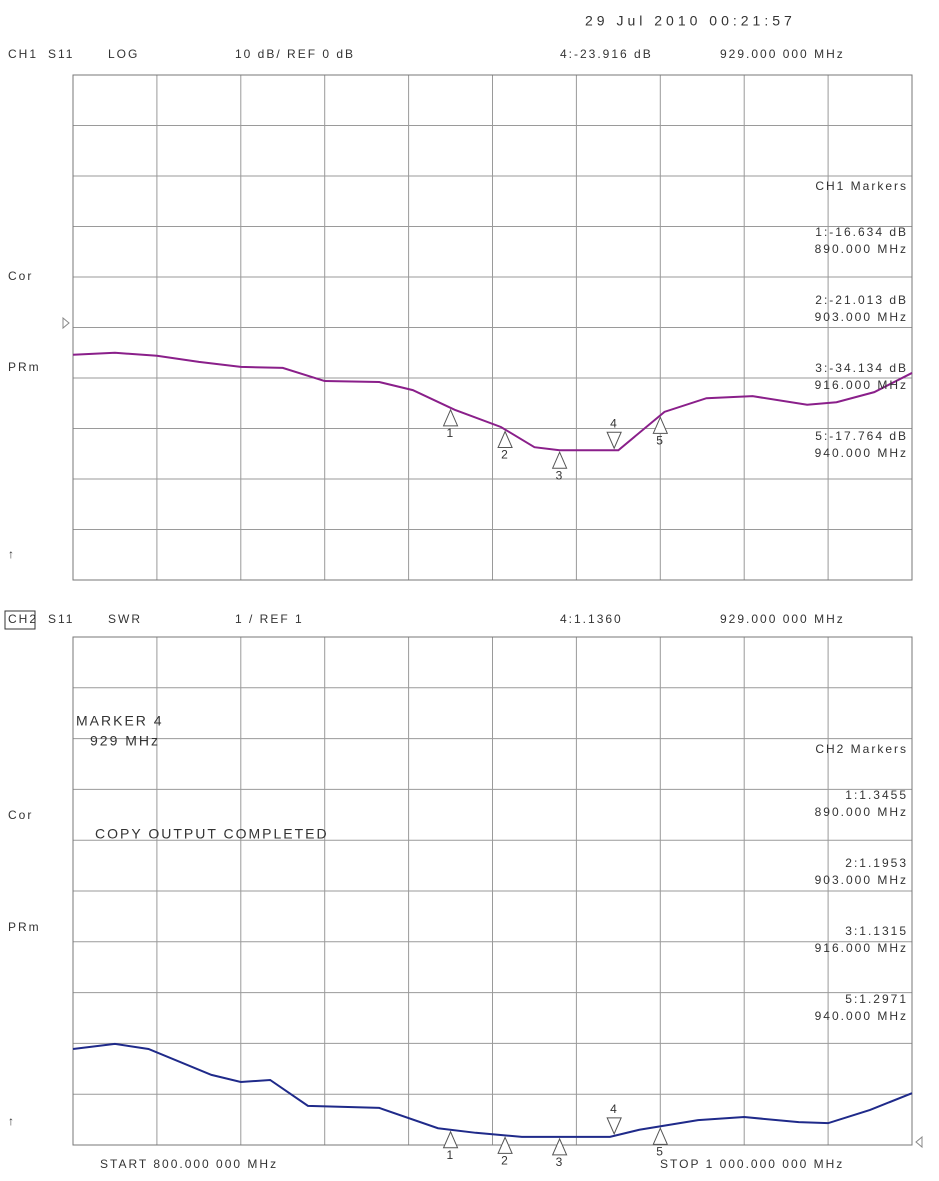 Image resolution: width=939 pixels, height=1181 pixels. Describe the element at coordinates (212, 834) in the screenshot. I see `note: COPY OUTPUT COMPLETED` at that location.